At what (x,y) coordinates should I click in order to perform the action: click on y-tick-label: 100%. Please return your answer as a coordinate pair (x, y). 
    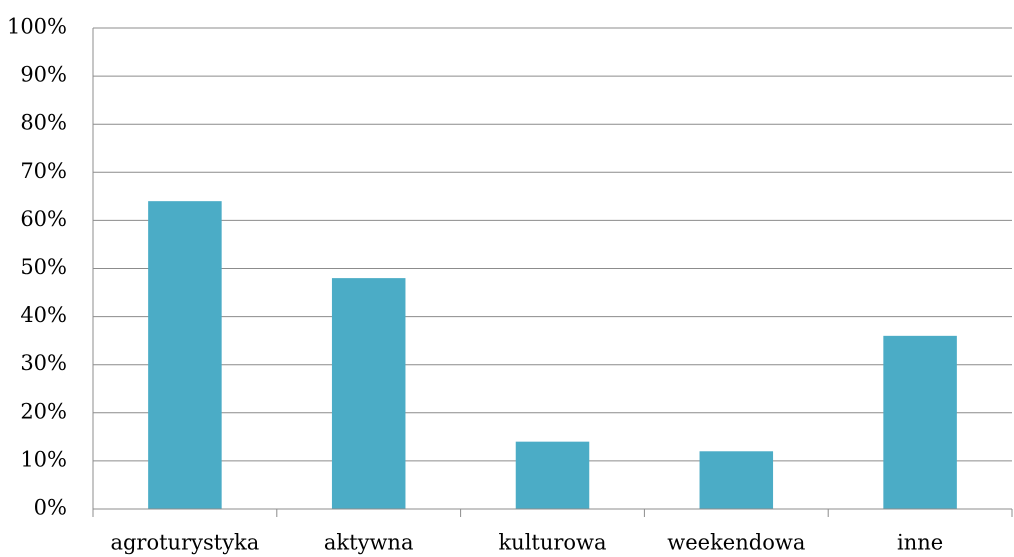
    Looking at the image, I should click on (37, 27).